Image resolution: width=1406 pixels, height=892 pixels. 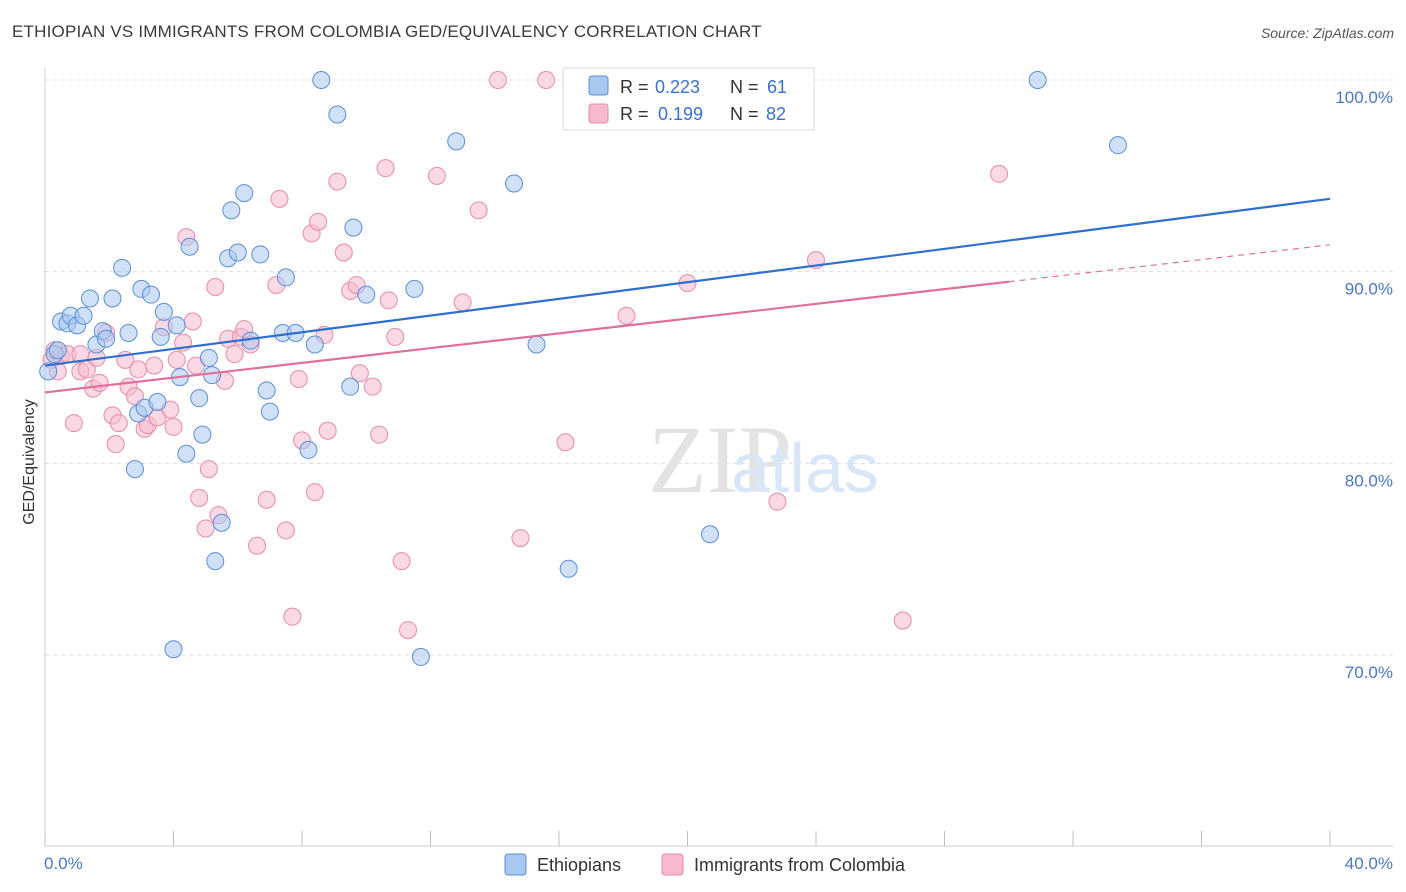 I want to click on bottom-legend-label: Ethiopians, so click(x=579, y=865).